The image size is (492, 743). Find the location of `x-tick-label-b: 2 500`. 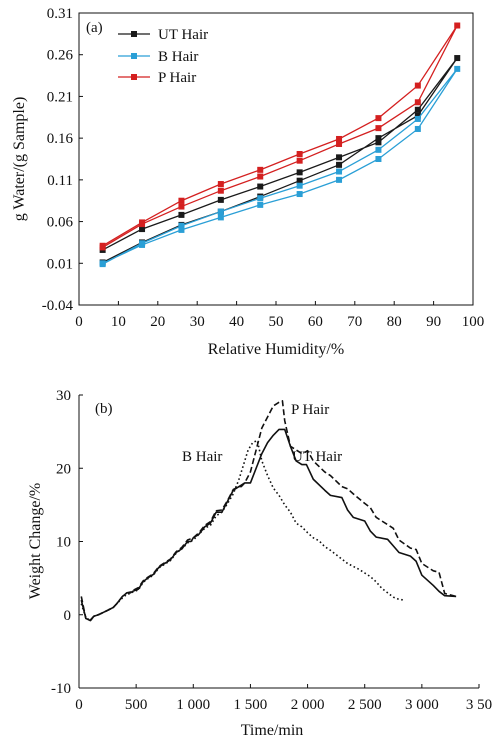

x-tick-label-b: 2 500 is located at coordinates (365, 705).